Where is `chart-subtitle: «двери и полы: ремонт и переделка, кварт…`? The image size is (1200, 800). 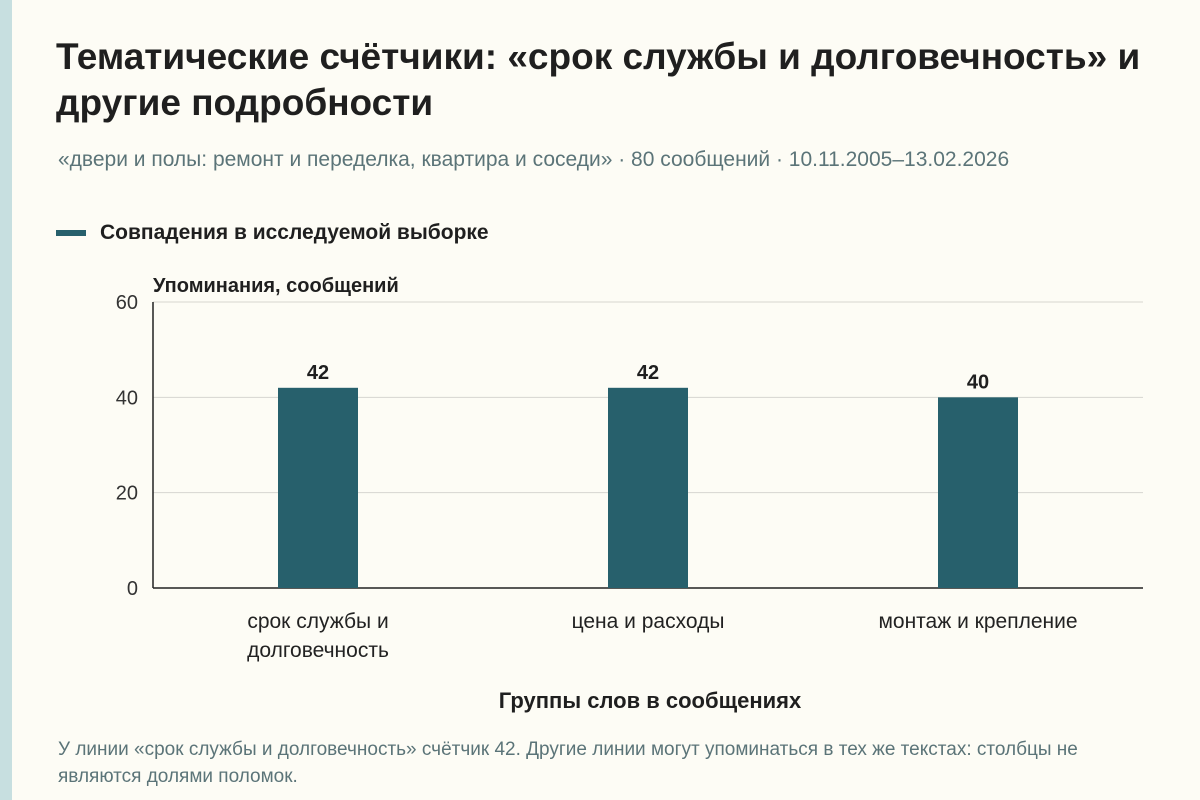 chart-subtitle: «двери и полы: ремонт и переделка, кварт… is located at coordinates (534, 159).